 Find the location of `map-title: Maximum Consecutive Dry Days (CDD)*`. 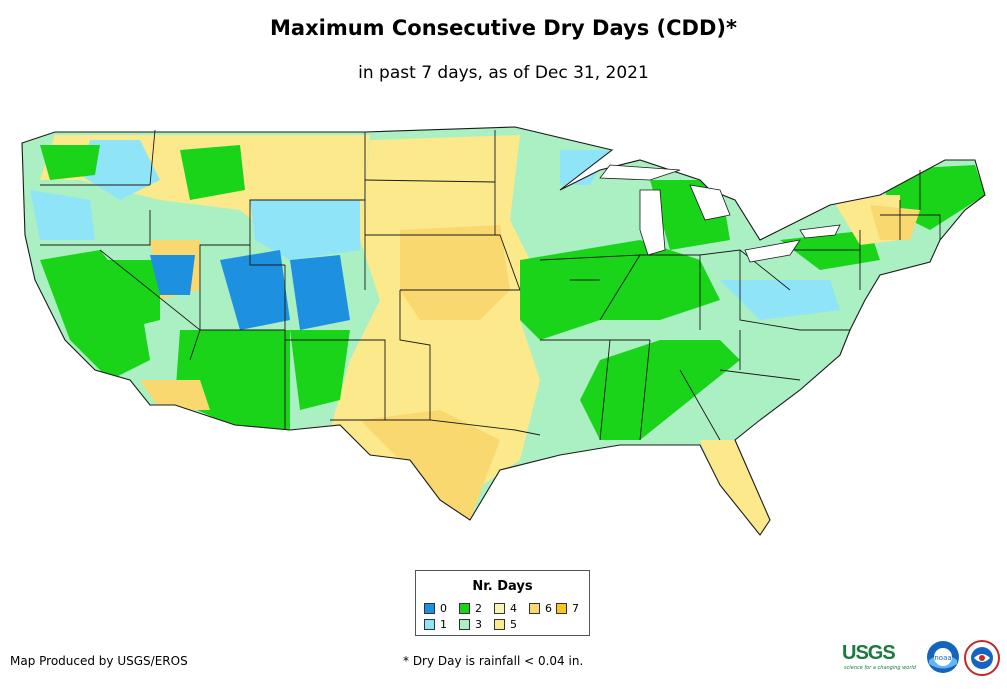

map-title: Maximum Consecutive Dry Days (CDD)* is located at coordinates (503, 28).